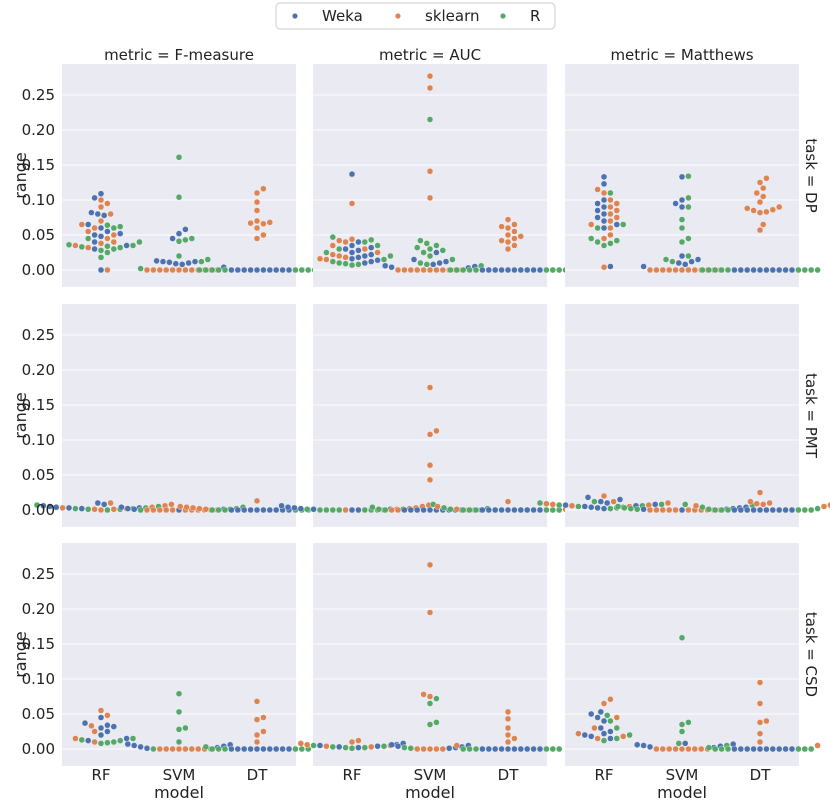  Describe the element at coordinates (430, 55) in the screenshot. I see `column-title: metric = AUC` at that location.